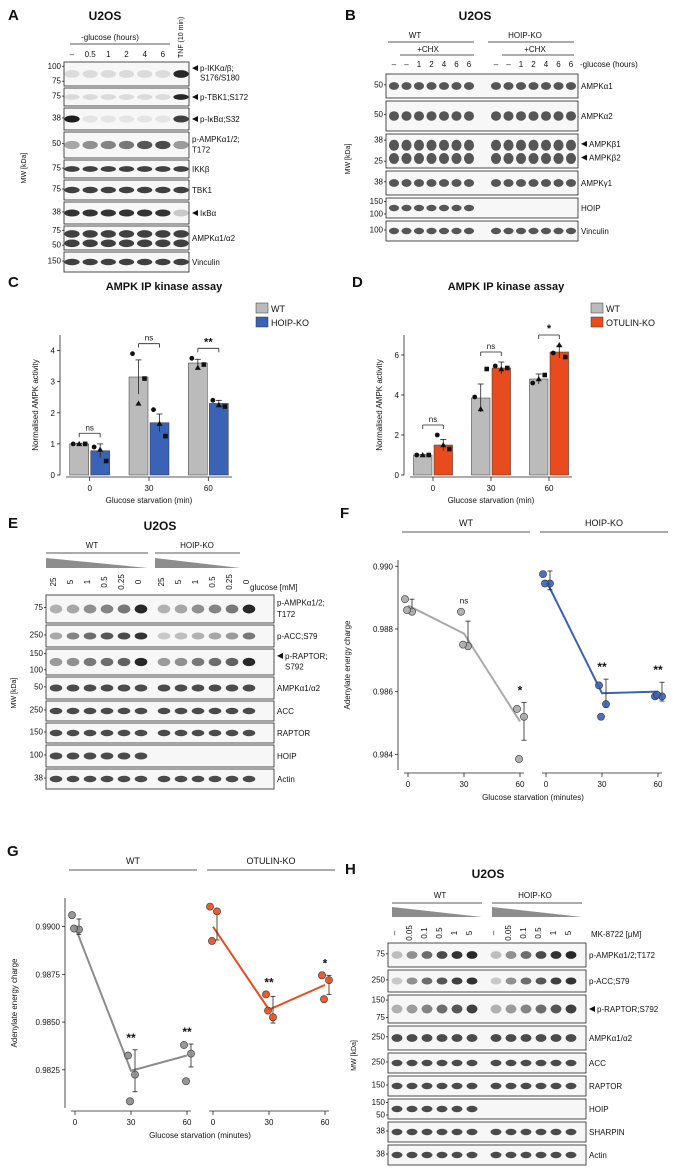 This screenshot has width=685, height=1176. Describe the element at coordinates (383, 692) in the screenshot. I see `y-tick-label: 0.986` at that location.